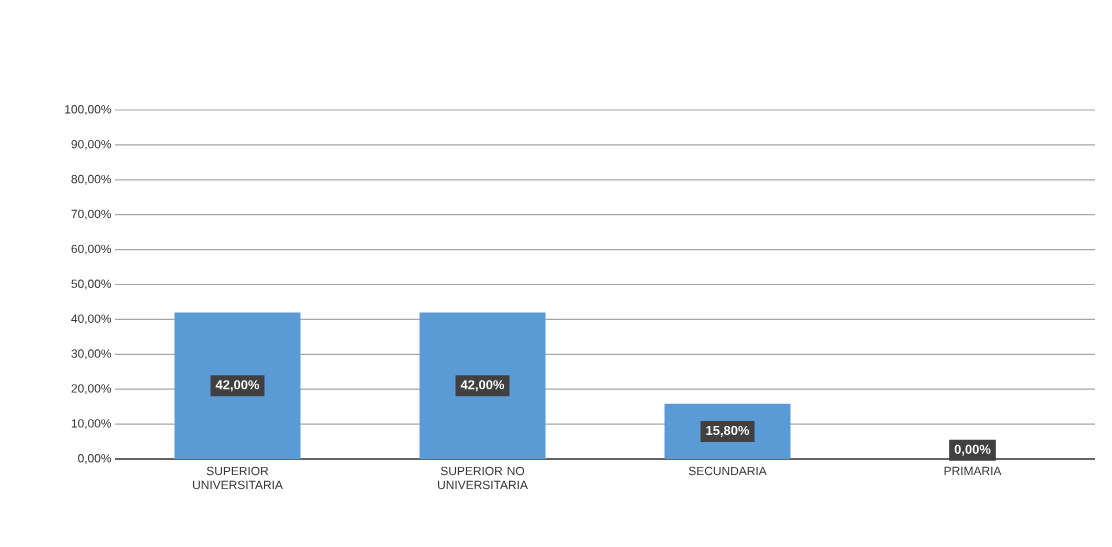 This screenshot has width=1112, height=547. Describe the element at coordinates (727, 471) in the screenshot. I see `x-tick-label: SECUNDARIA` at that location.